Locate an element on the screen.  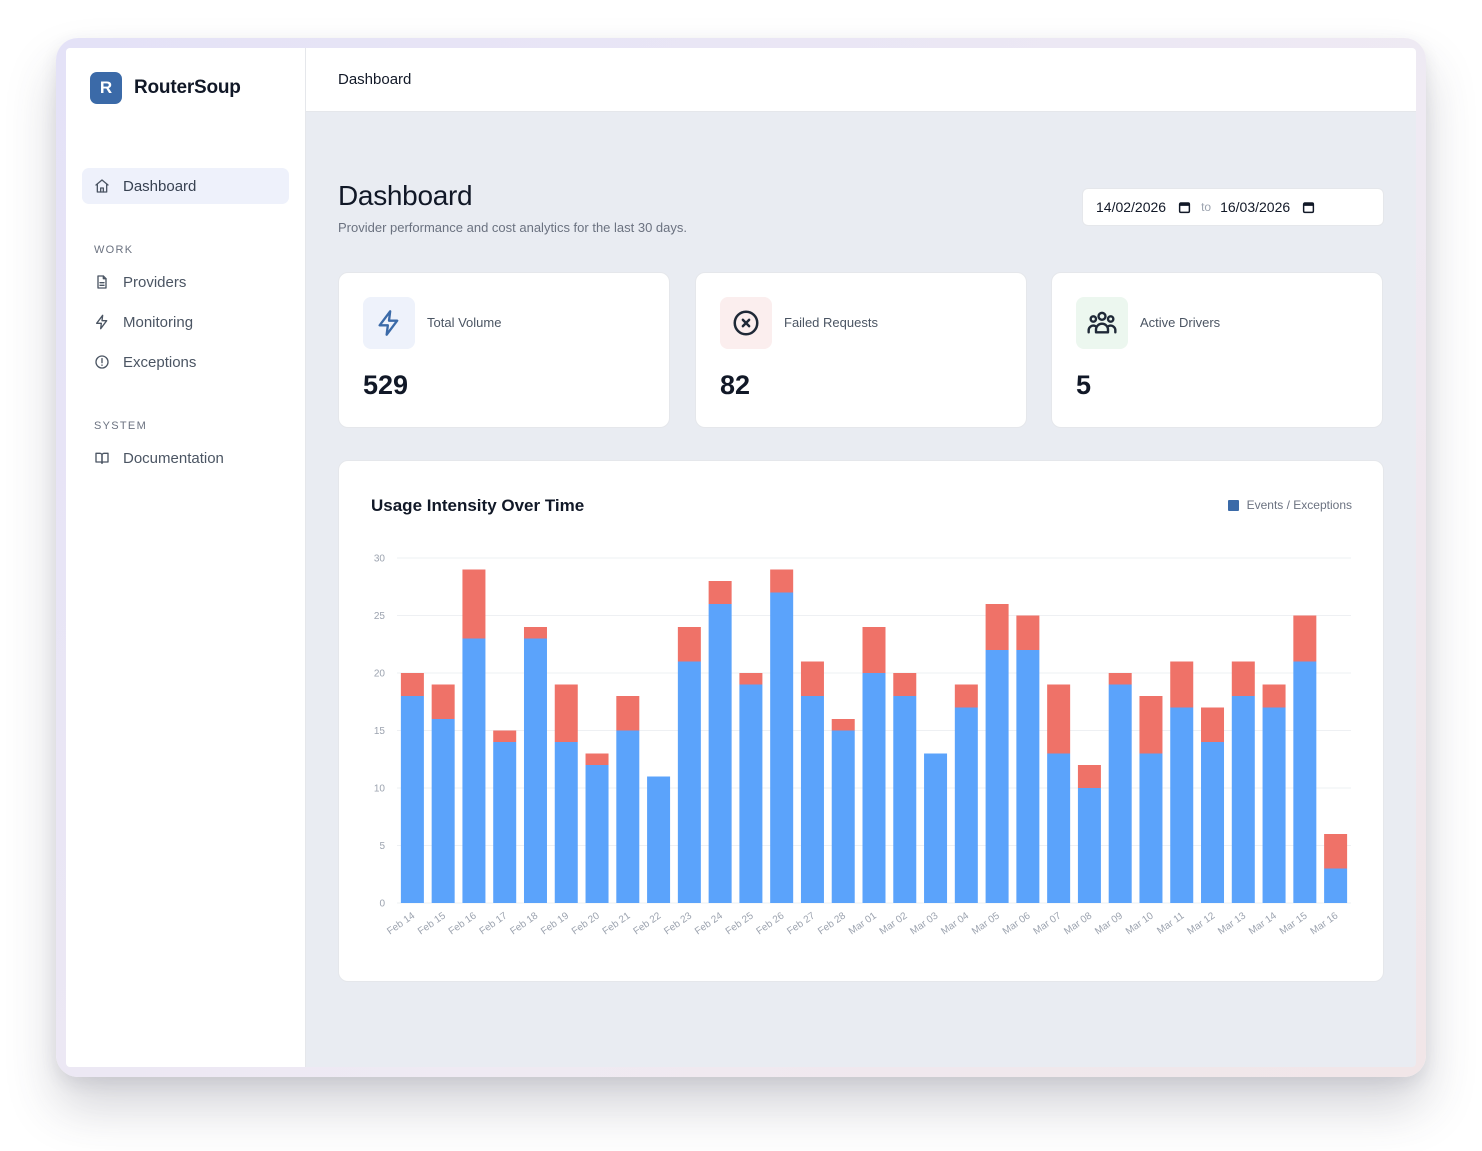
sidebar-item-documentation: Documentation is located at coordinates (185, 458).